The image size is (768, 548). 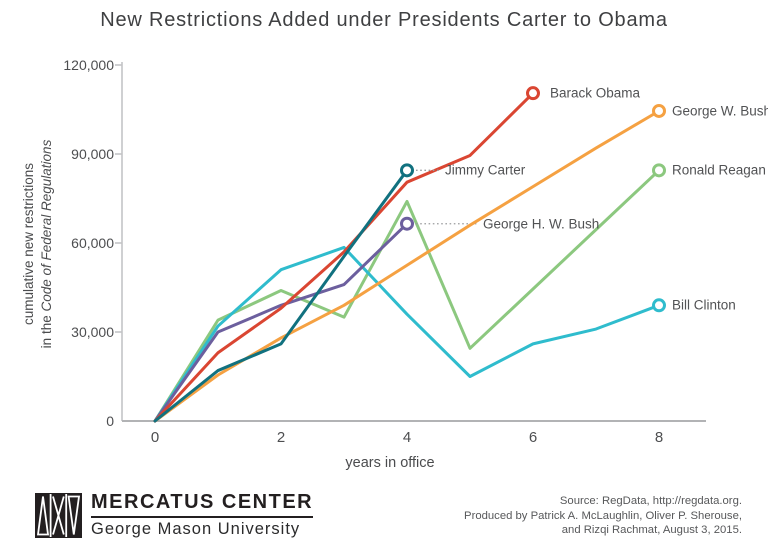 What do you see at coordinates (390, 463) in the screenshot?
I see `x-axis-title: years in office` at bounding box center [390, 463].